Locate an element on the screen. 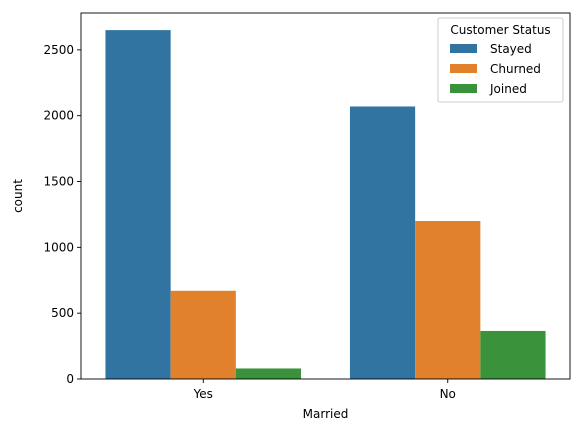 Image resolution: width=580 pixels, height=432 pixels. y-axis: 0 500 1000 1500 2000 2500 is located at coordinates (62, 214).